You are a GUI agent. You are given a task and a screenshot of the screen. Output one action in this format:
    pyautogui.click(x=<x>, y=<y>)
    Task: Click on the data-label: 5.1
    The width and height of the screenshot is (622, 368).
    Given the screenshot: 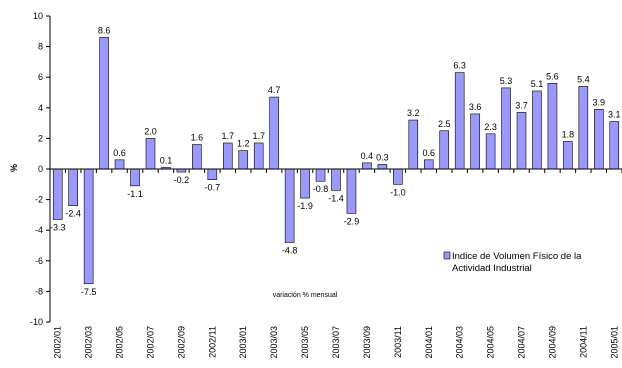 What is the action you would take?
    pyautogui.click(x=537, y=84)
    